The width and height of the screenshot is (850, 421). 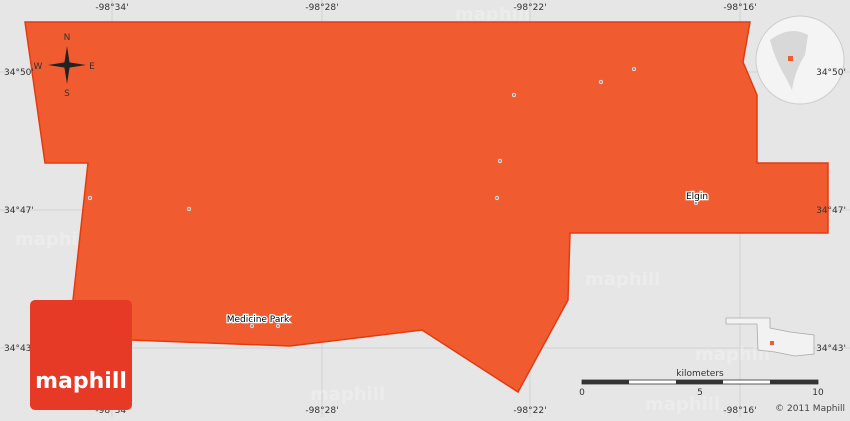 I want to click on scale-bar: kilometers 0 5 10, so click(x=701, y=383).